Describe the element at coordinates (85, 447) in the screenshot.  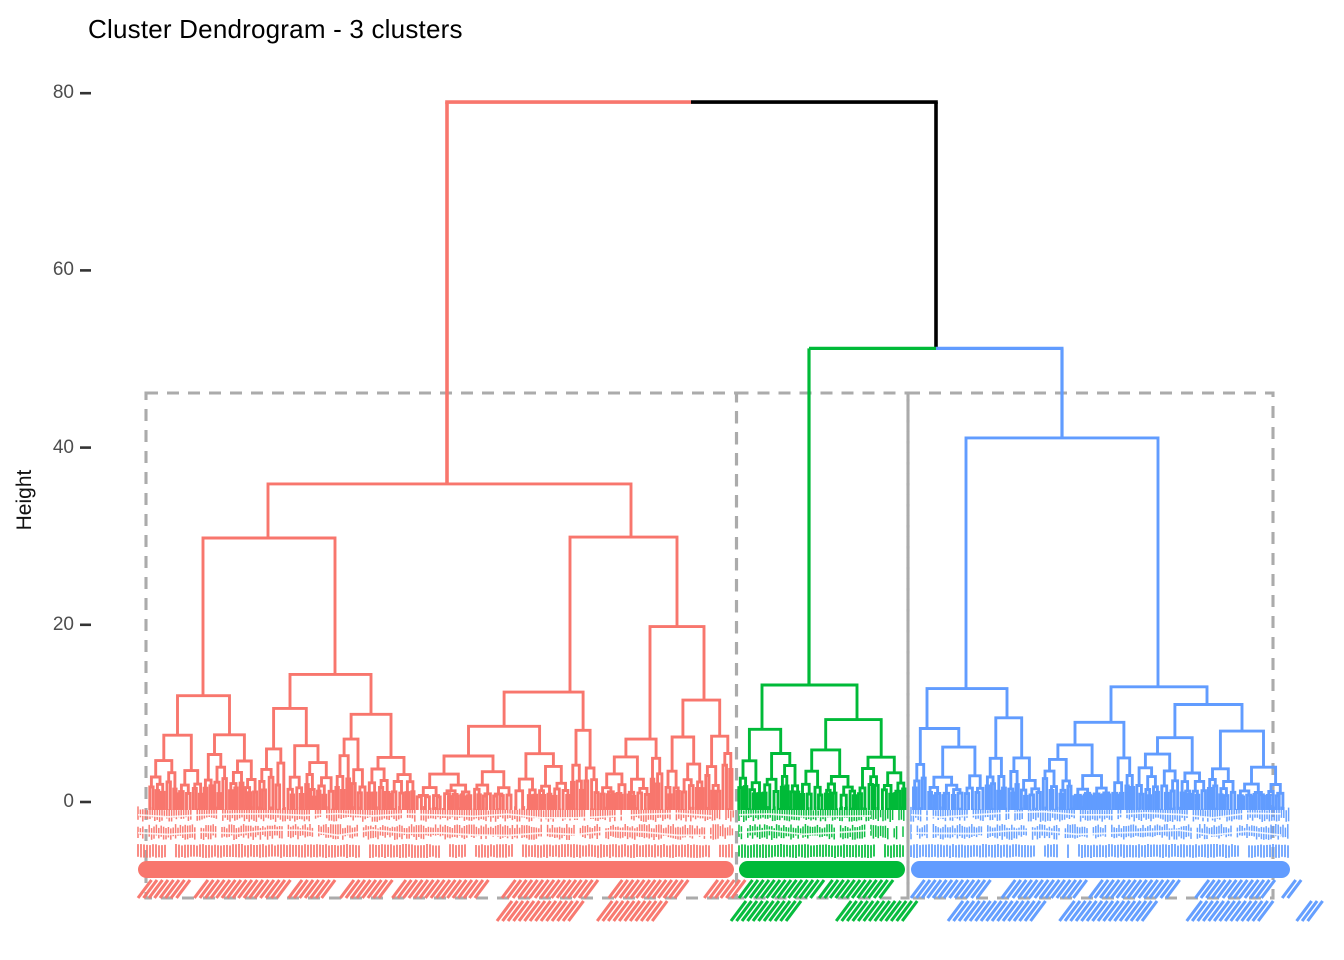
I see `y-axis-tick-marks` at that location.